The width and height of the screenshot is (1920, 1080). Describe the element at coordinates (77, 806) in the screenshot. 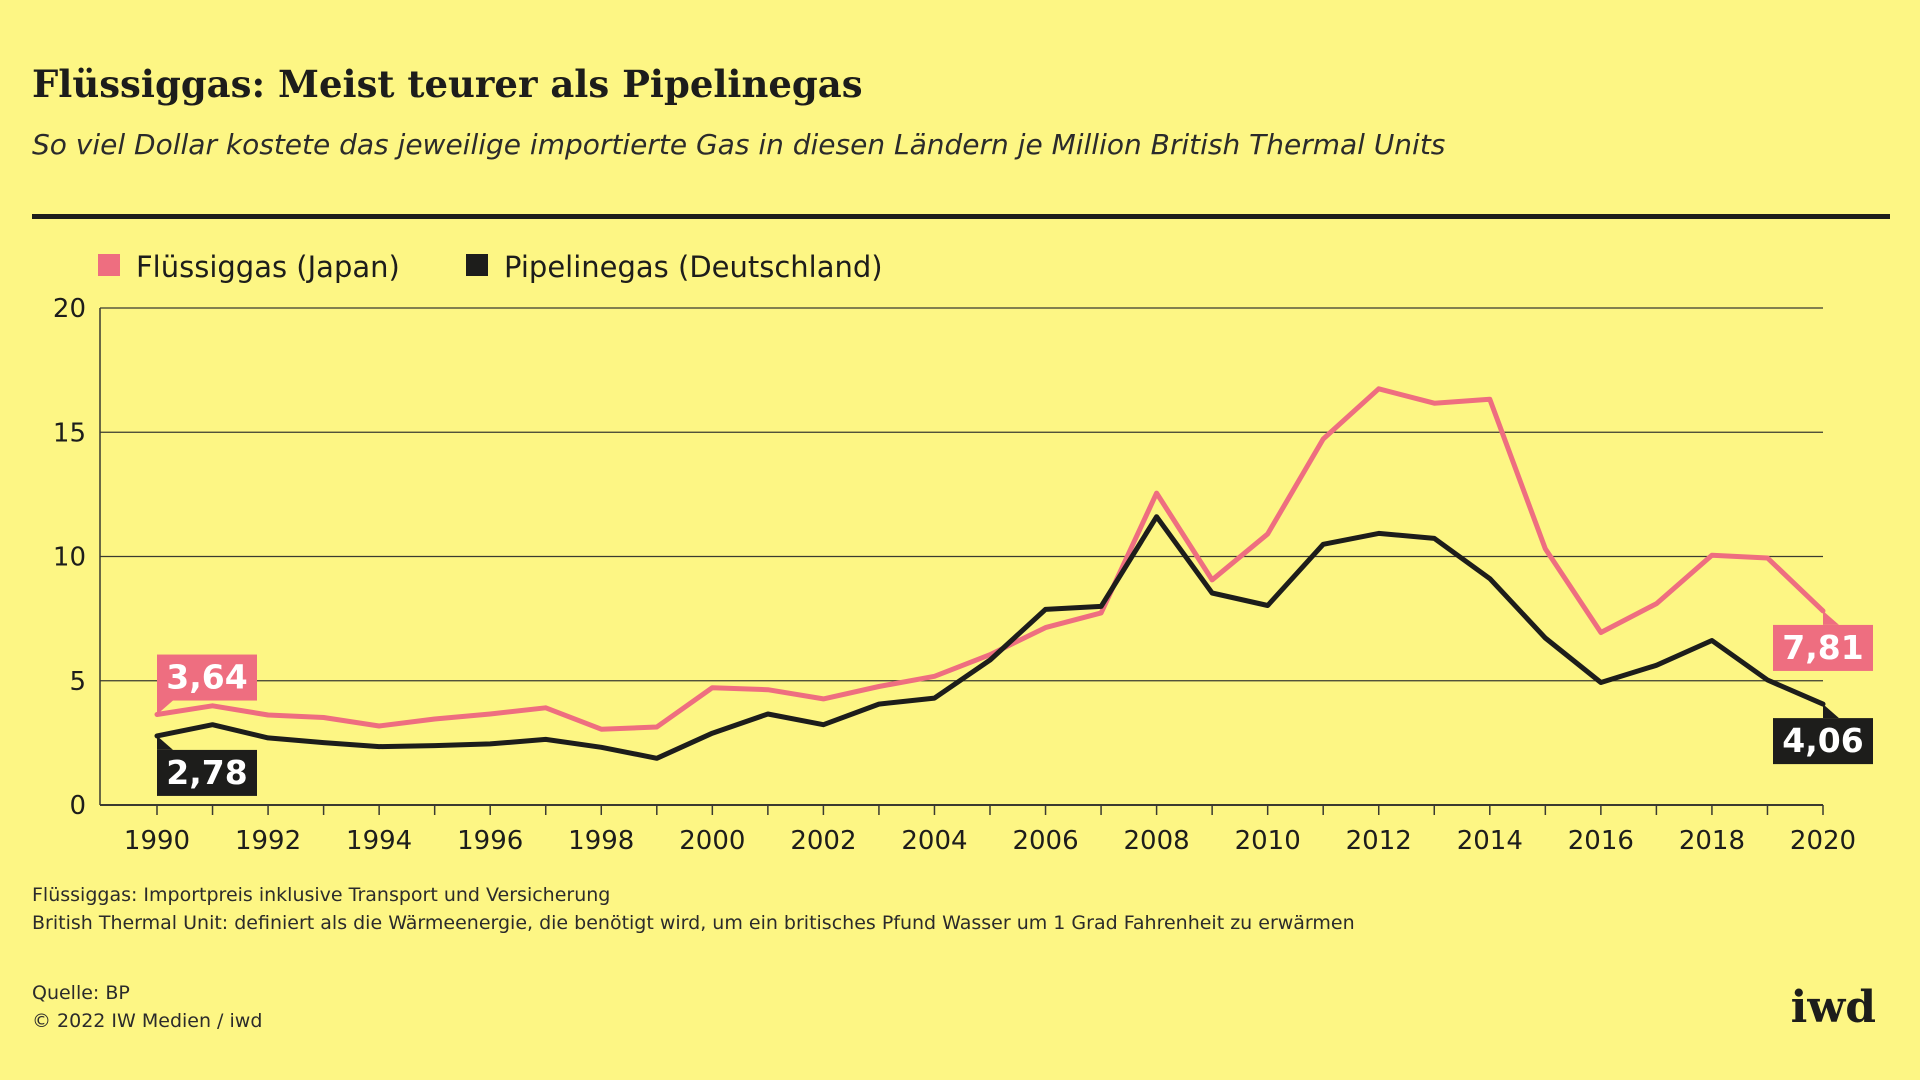

I see `y-tick-label: 0` at that location.